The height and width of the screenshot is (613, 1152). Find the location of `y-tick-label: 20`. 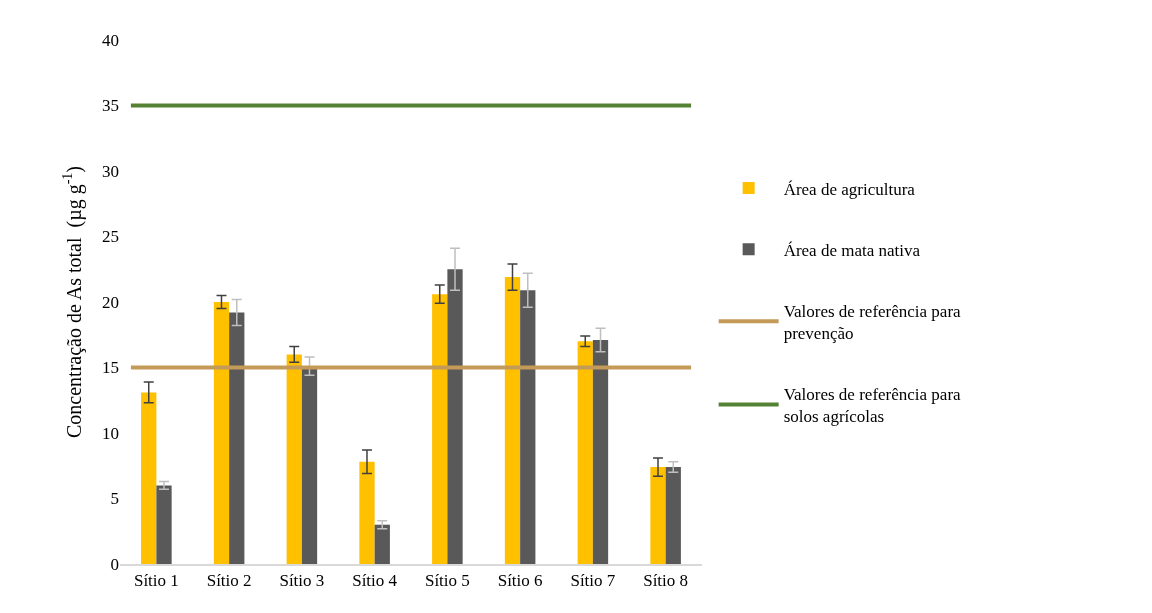

y-tick-label: 20 is located at coordinates (110, 302).